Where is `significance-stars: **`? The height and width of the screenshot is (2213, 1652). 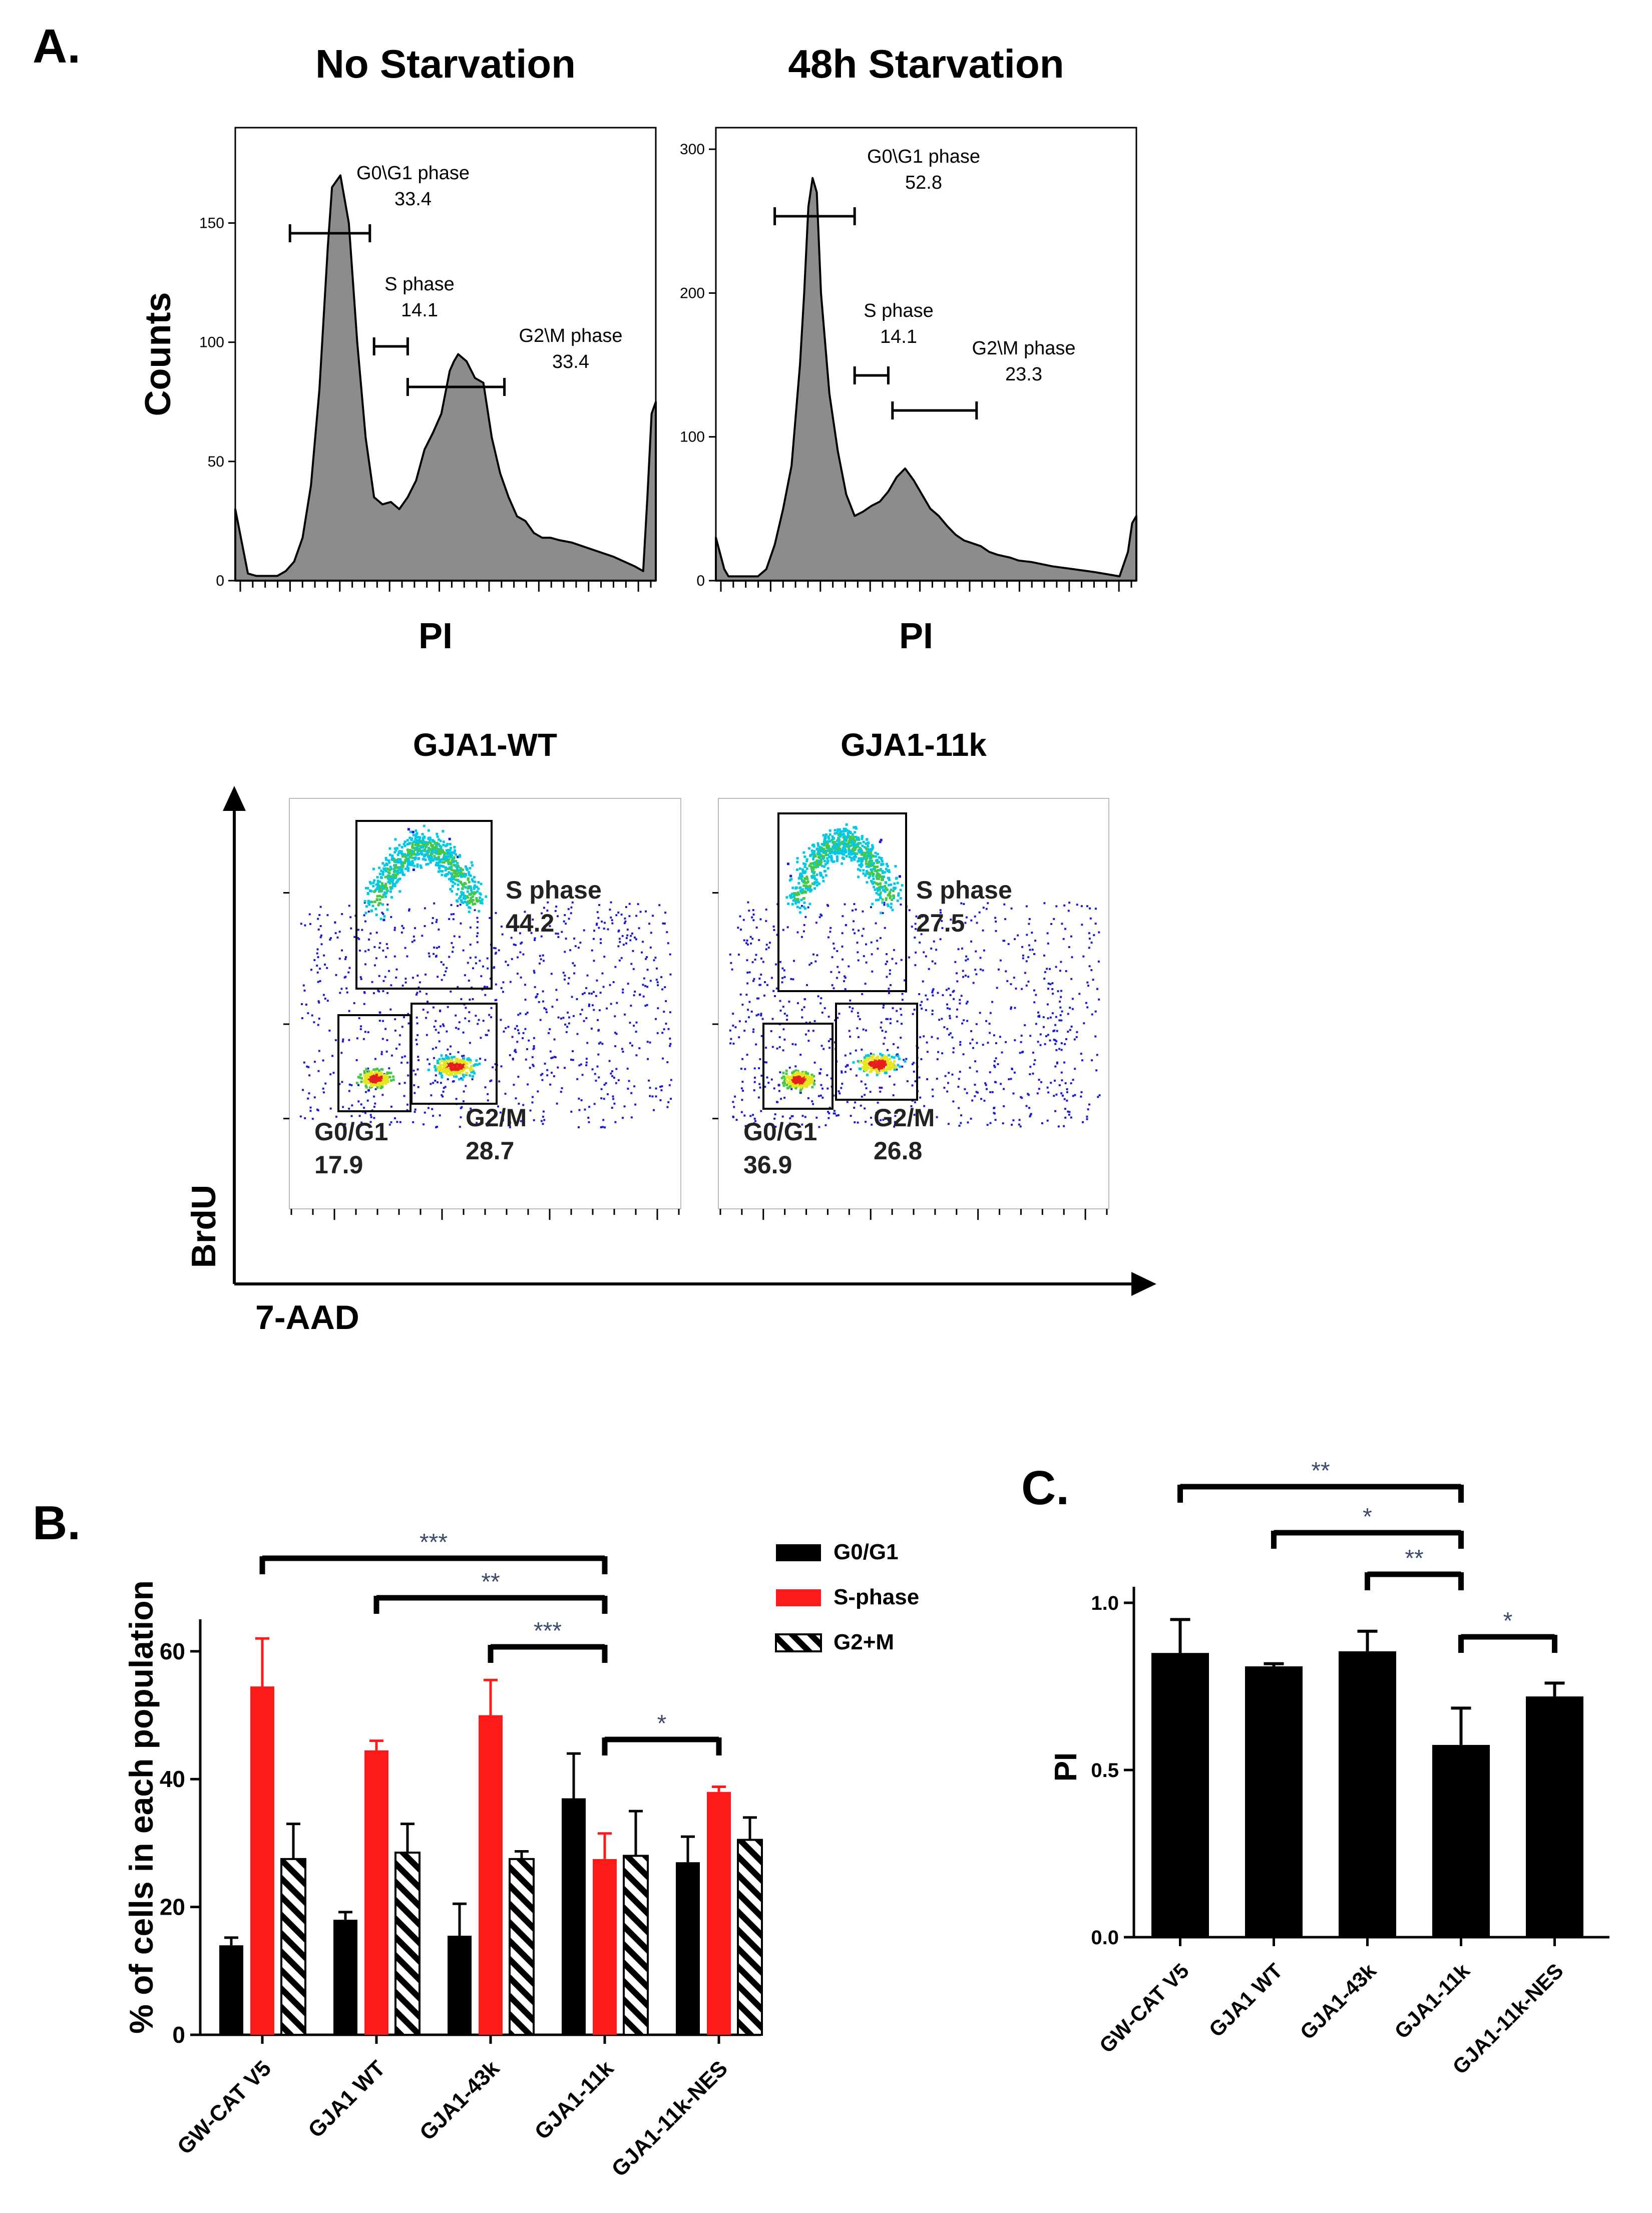 significance-stars: ** is located at coordinates (1320, 1471).